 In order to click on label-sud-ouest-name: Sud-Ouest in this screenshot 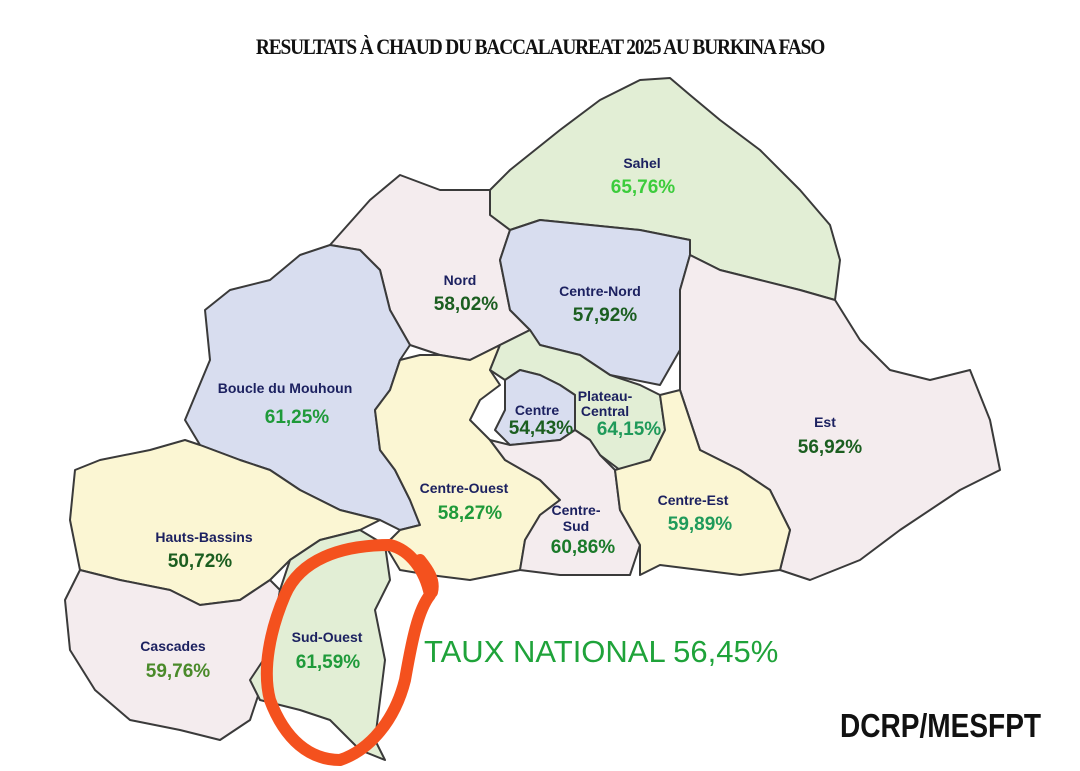, I will do `click(327, 637)`.